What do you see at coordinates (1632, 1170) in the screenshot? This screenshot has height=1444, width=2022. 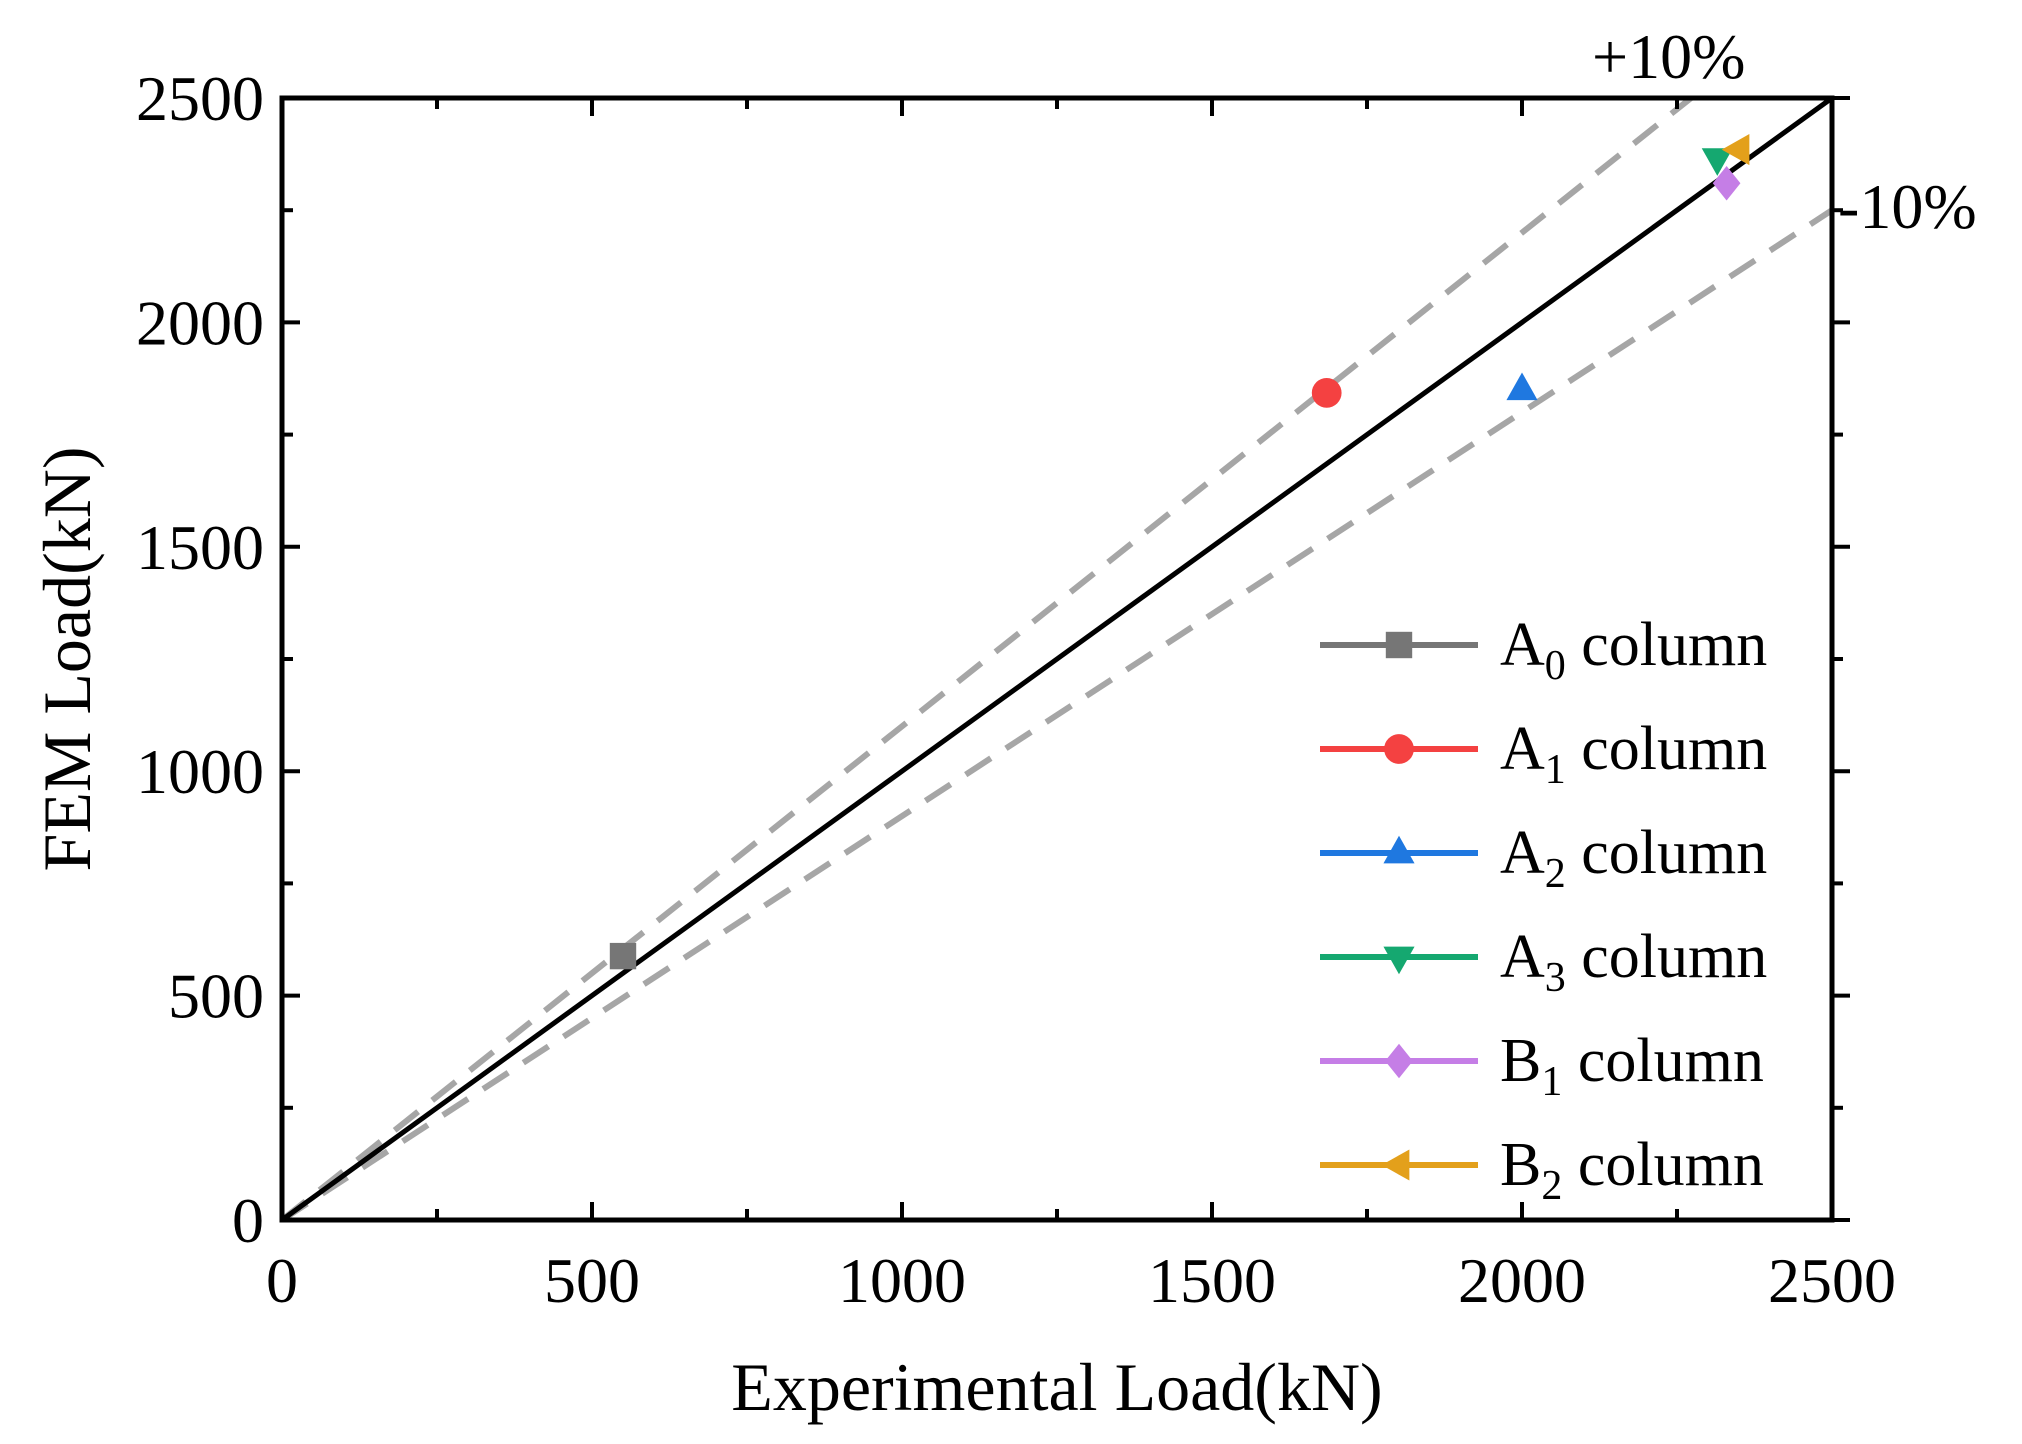 I see `legend-label: B2 column` at bounding box center [1632, 1170].